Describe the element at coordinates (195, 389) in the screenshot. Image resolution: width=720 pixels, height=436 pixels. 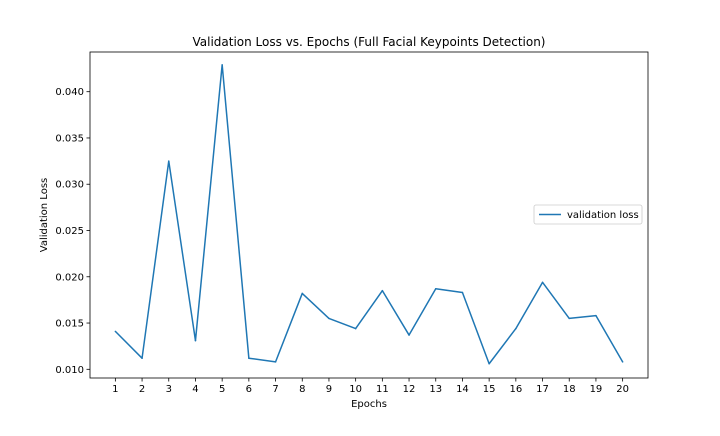
I see `x-tick-label: 4` at that location.